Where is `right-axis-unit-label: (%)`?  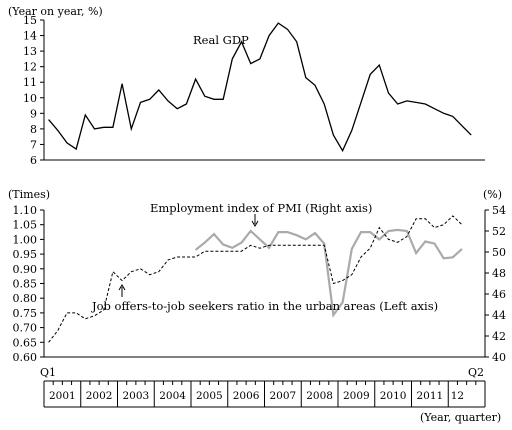
right-axis-unit-label: (%) is located at coordinates (492, 194).